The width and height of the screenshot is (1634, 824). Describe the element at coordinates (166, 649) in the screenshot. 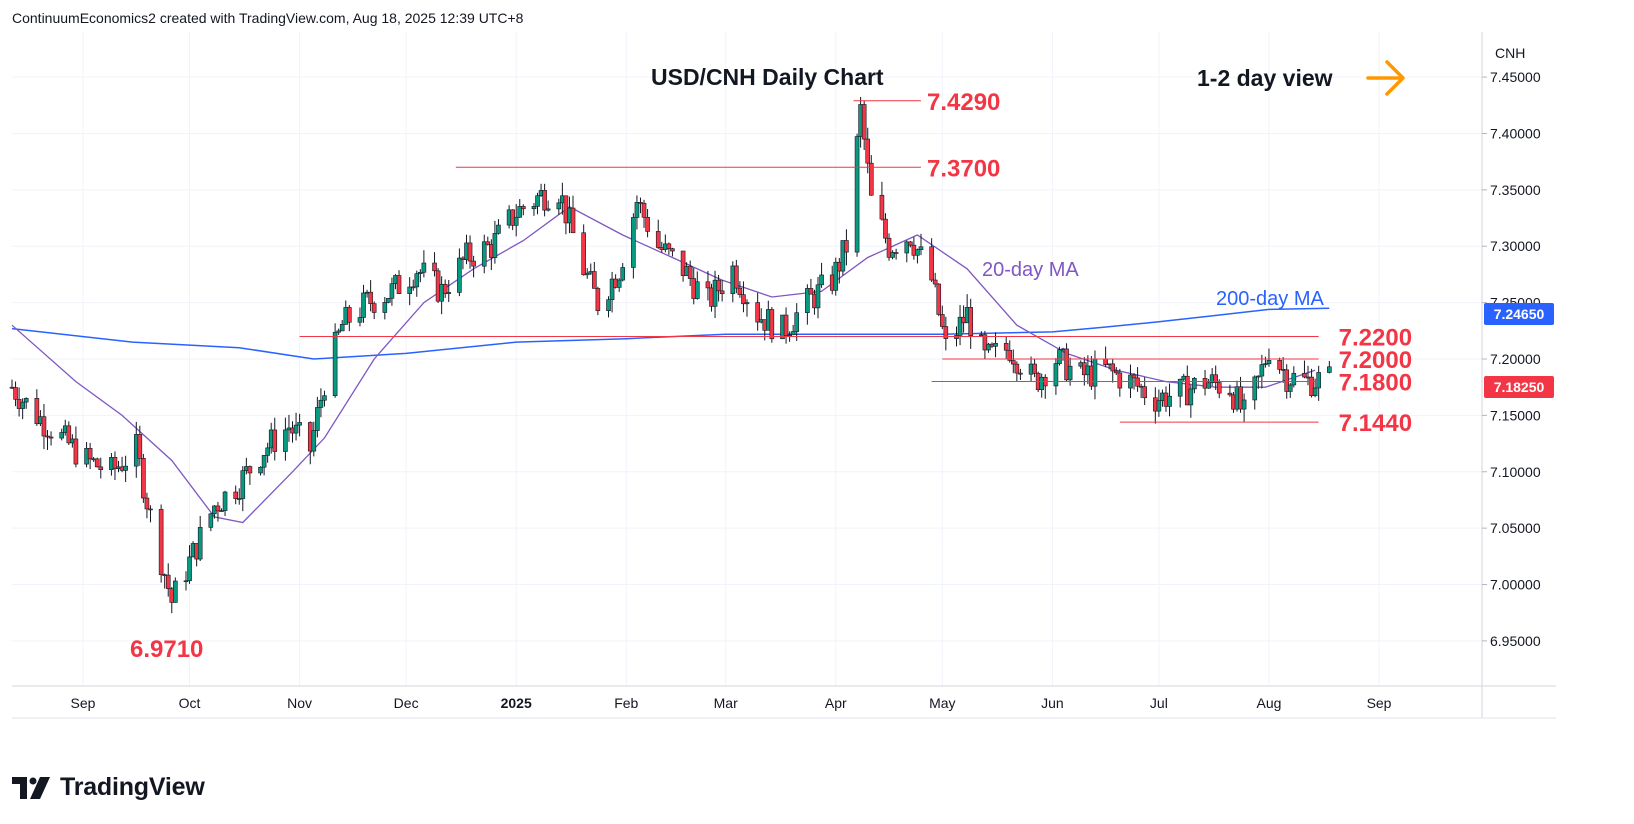

I see `level-label: 6.9710` at that location.